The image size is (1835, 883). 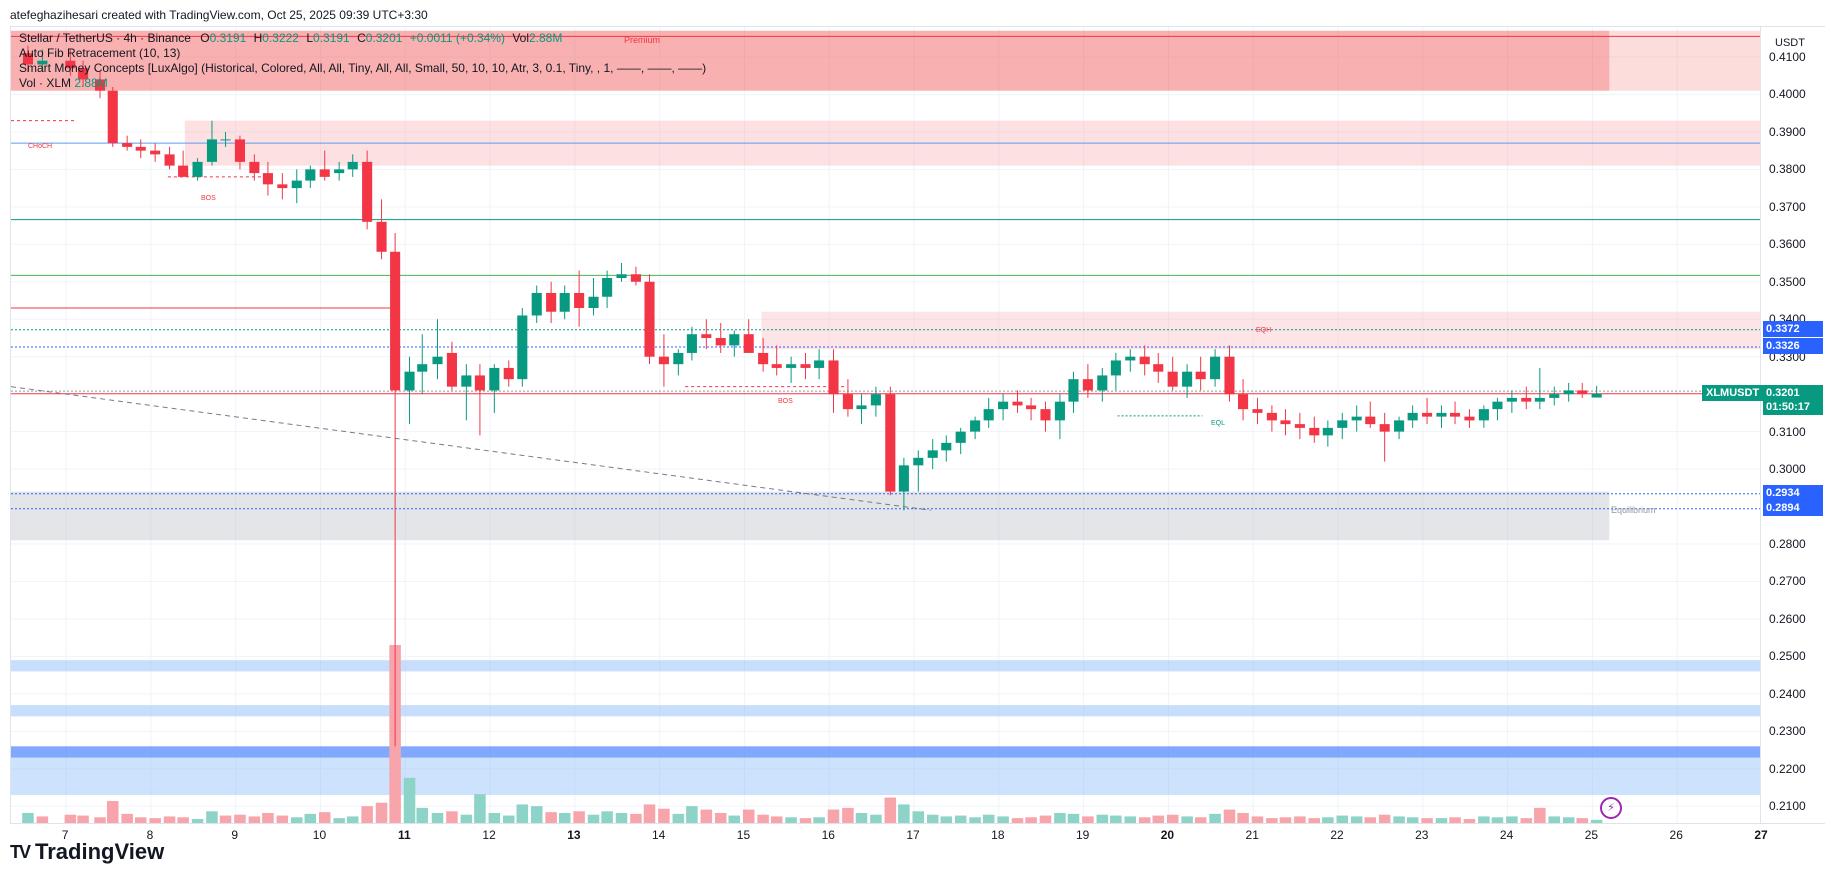 I want to click on legend-volume-label: Vol · XLM, so click(x=45, y=83).